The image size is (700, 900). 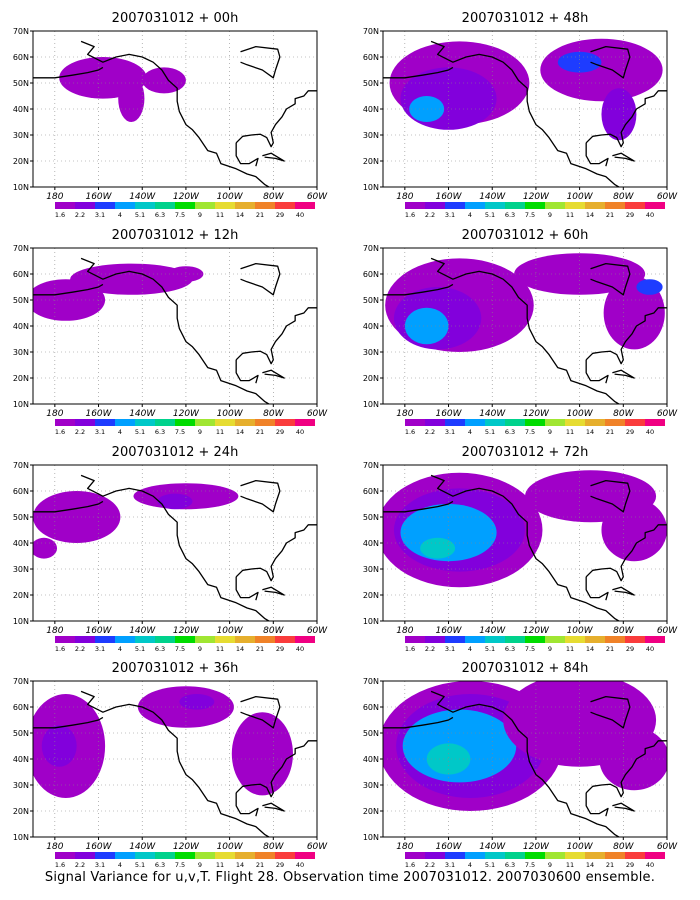 I want to click on panel-title: 2007031012 + 36h, so click(x=175, y=668).